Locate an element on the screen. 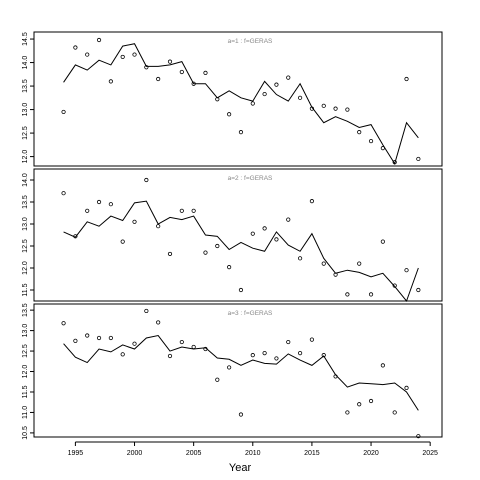  y-tick-label: 11.5 is located at coordinates (25, 289).